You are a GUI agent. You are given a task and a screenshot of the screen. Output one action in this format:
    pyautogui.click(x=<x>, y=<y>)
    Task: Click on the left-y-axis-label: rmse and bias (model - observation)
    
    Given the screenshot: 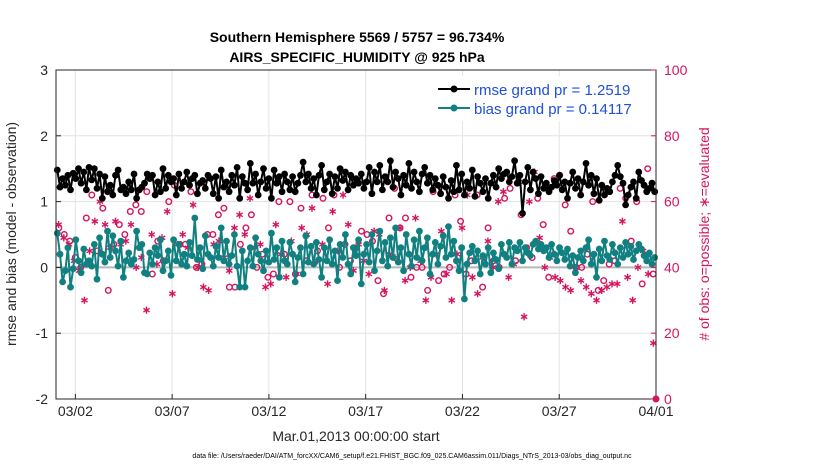 What is the action you would take?
    pyautogui.click(x=11, y=234)
    